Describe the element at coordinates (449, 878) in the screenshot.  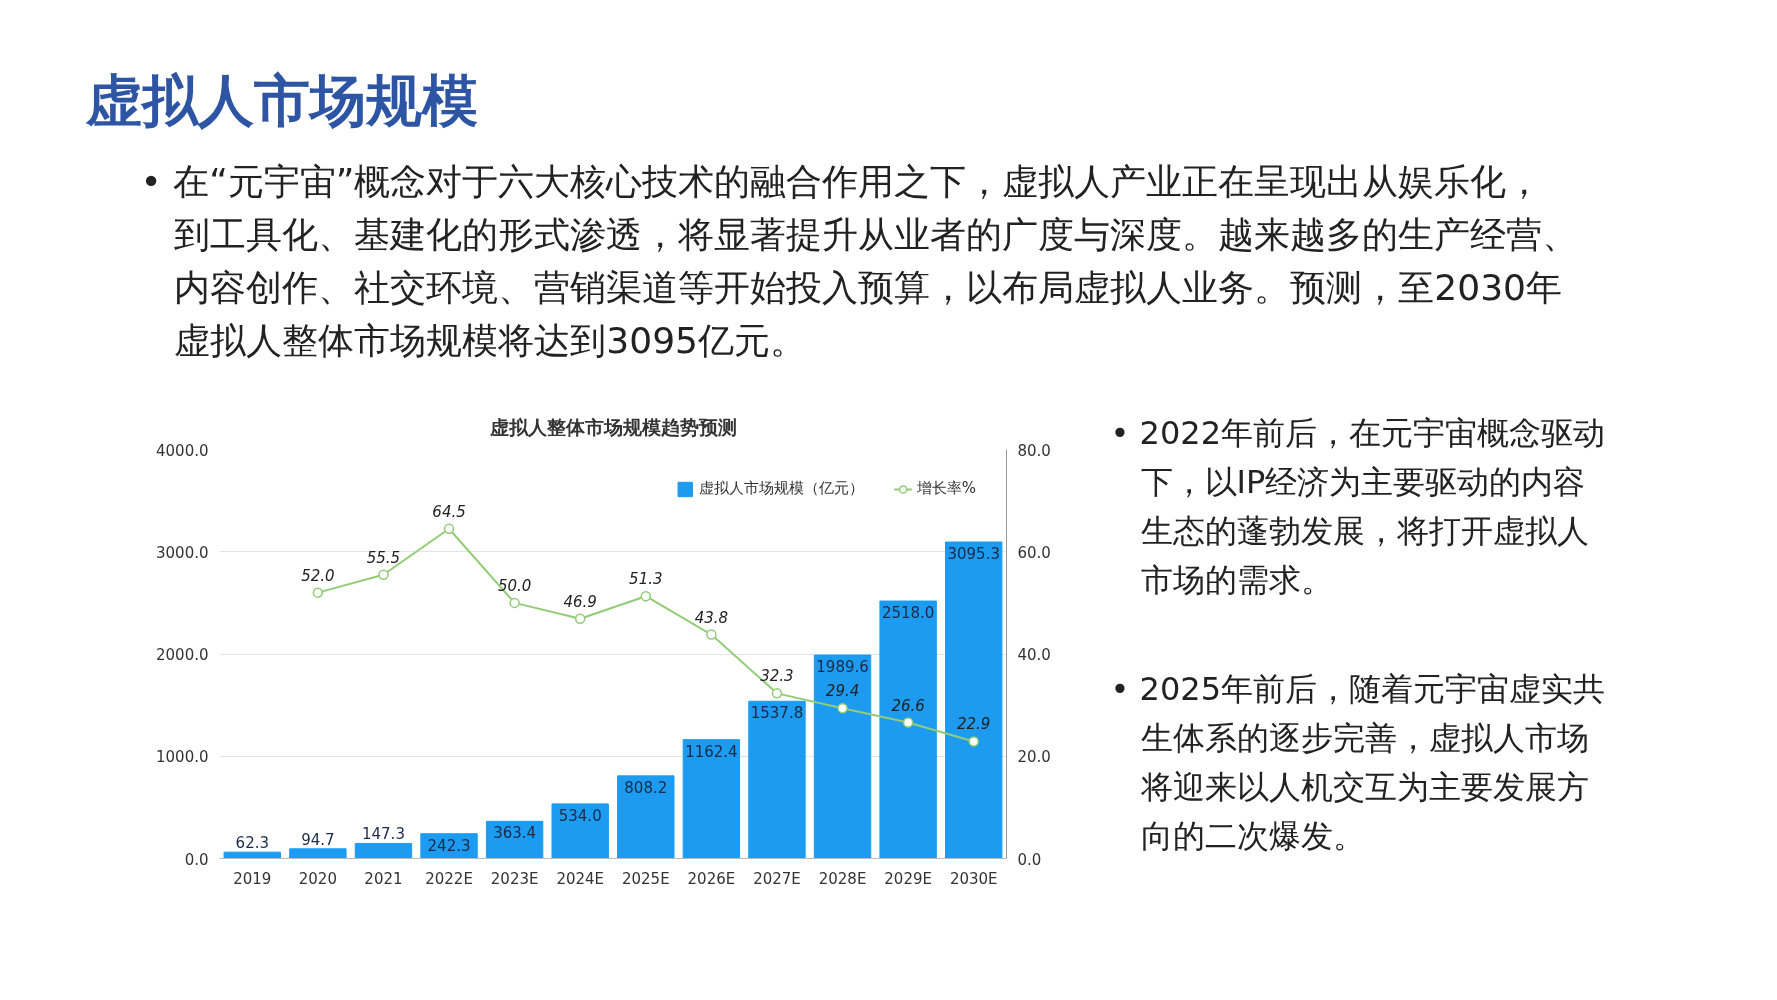
I see `x-tick-label: 2022E` at that location.